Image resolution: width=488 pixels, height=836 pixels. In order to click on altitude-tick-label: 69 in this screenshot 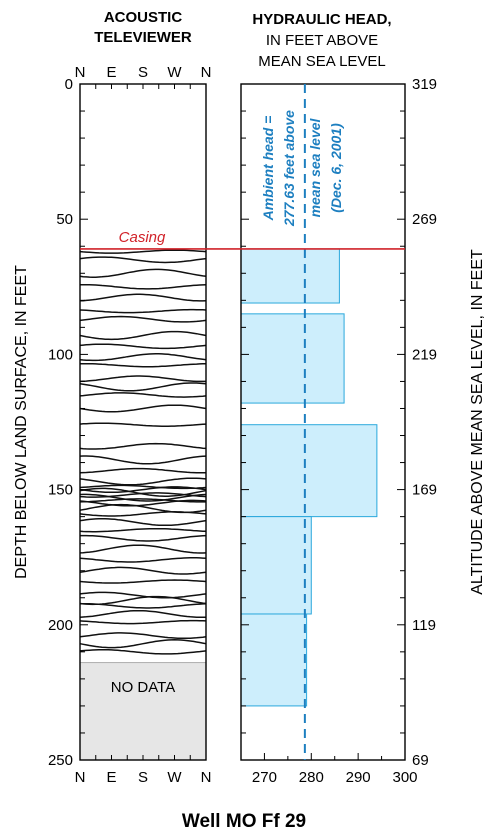, I will do `click(420, 760)`.